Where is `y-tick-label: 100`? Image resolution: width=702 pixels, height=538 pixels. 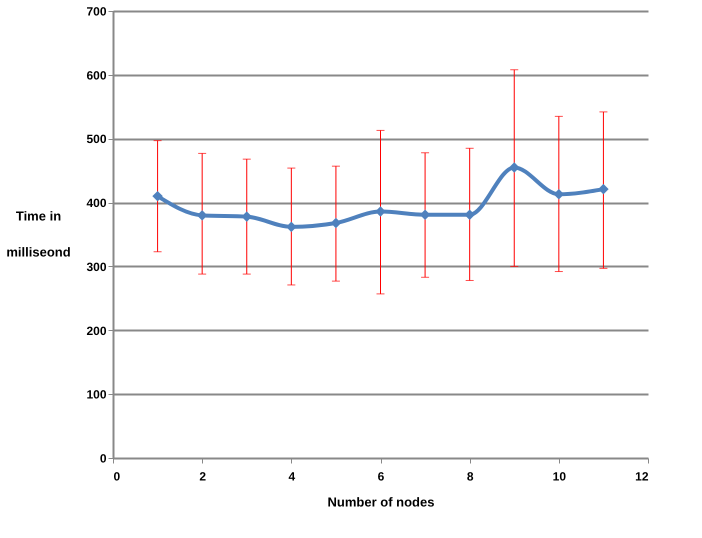
y-tick-label: 100 is located at coordinates (96, 395).